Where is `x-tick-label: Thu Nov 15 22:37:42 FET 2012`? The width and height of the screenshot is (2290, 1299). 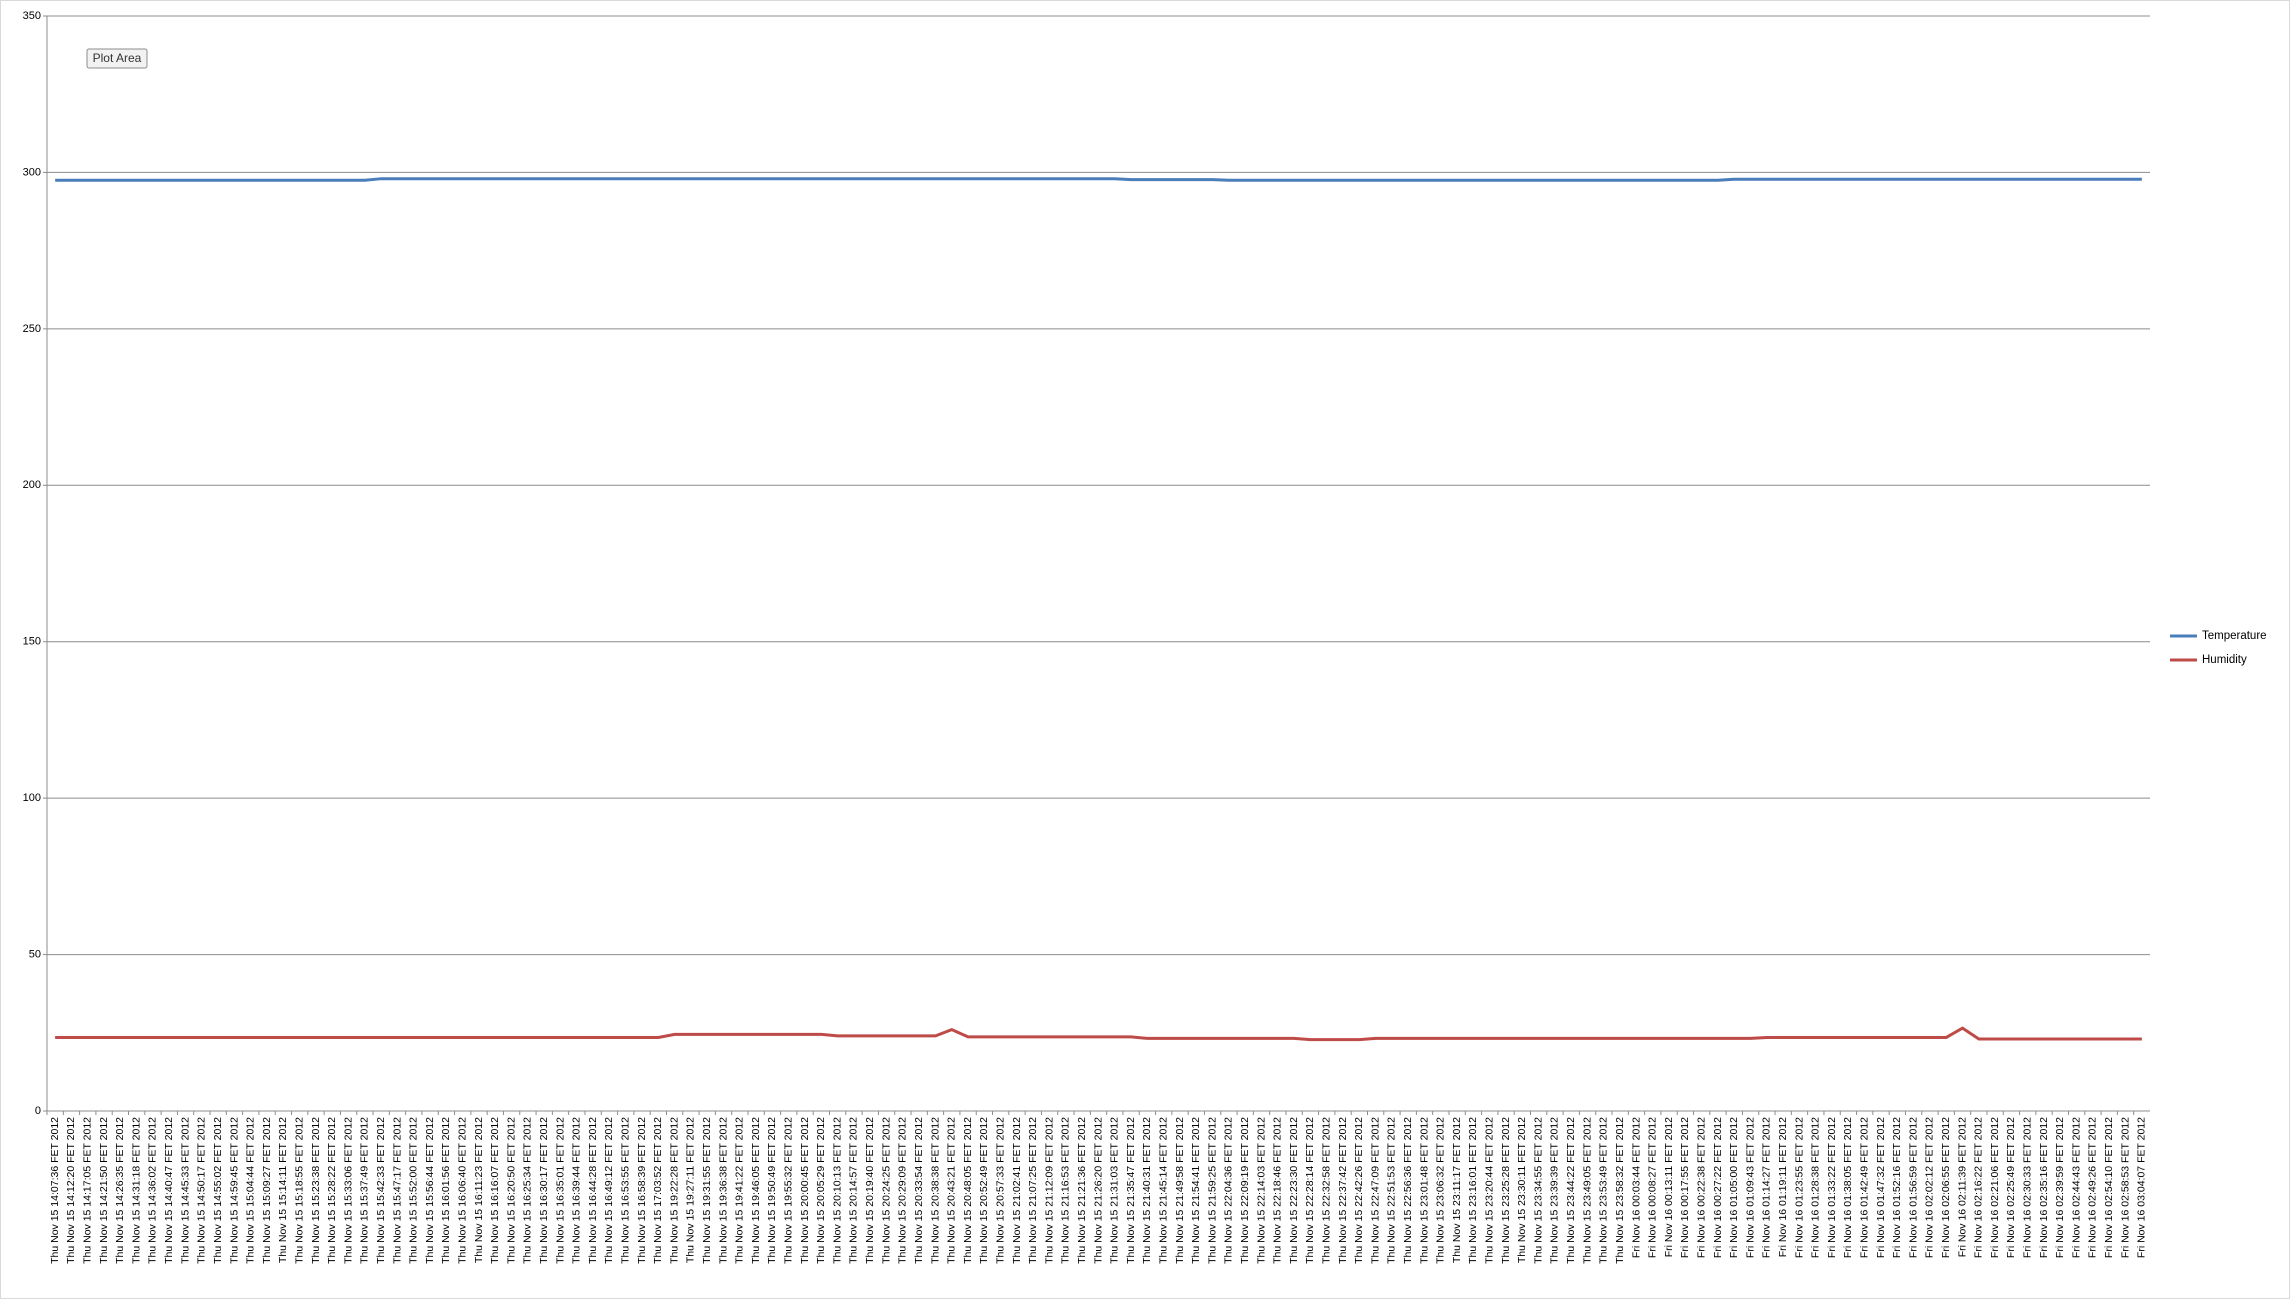 x-tick-label: Thu Nov 15 22:37:42 FET 2012 is located at coordinates (1343, 1190).